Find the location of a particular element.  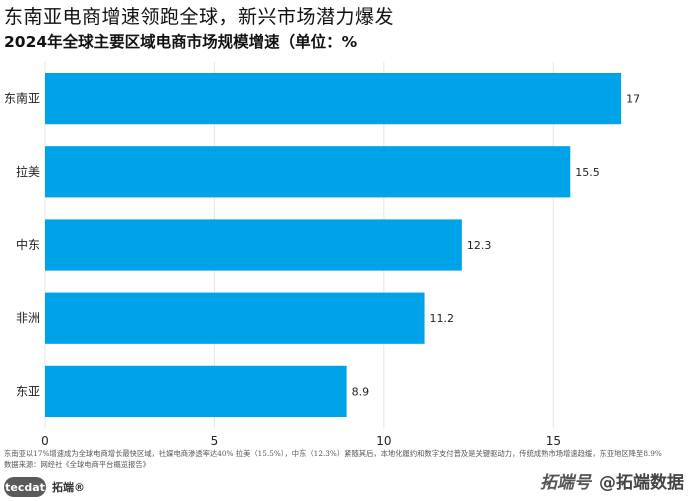

category-label-3: 非洲 is located at coordinates (28, 318).